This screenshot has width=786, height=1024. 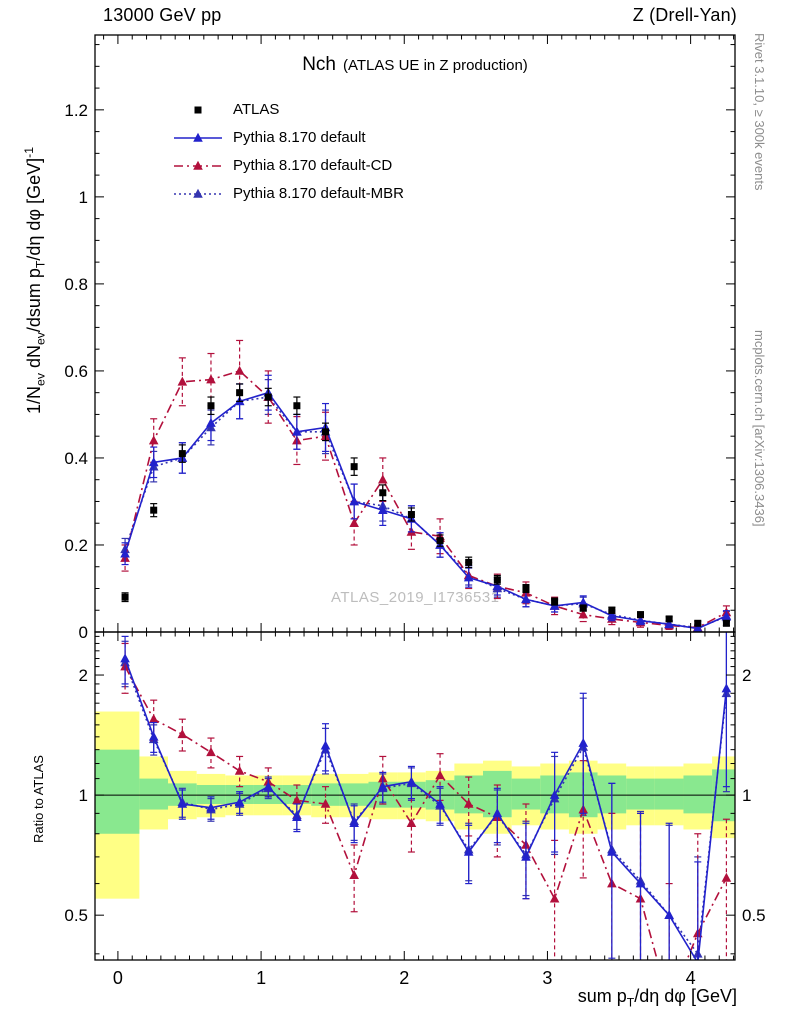 I want to click on legend-item-pythia-8-170-default-cd: Pythia 8.170 default-CD, so click(x=288, y=165).